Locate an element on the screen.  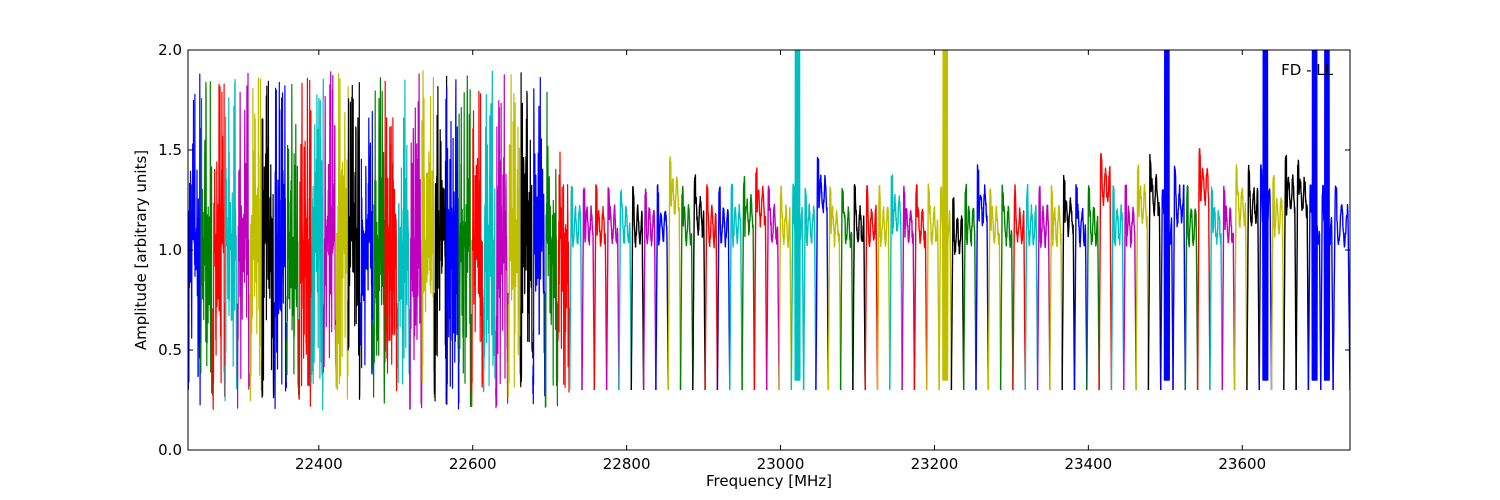
x-axis-title: Frequency [MHz] is located at coordinates (769, 481).